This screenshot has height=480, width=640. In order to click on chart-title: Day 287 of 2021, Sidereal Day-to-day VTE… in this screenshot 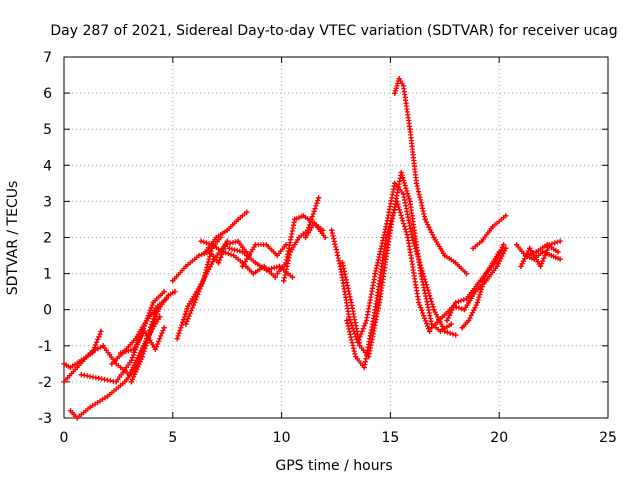, I will do `click(333, 31)`.